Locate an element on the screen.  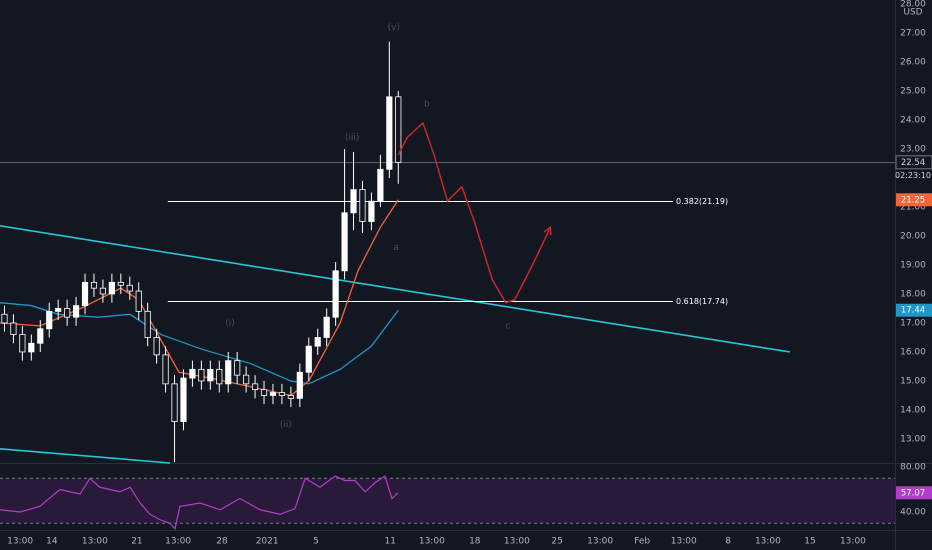
x-tick-label: 18 is located at coordinates (475, 542).